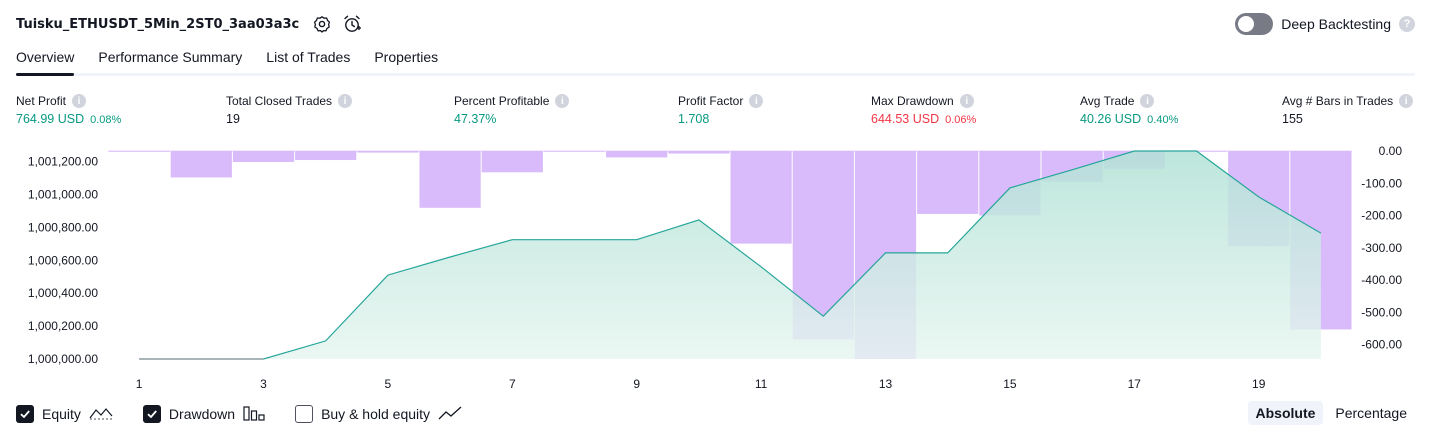 This screenshot has height=438, width=1431. Describe the element at coordinates (45, 61) in the screenshot. I see `tab-overview: Overview` at that location.